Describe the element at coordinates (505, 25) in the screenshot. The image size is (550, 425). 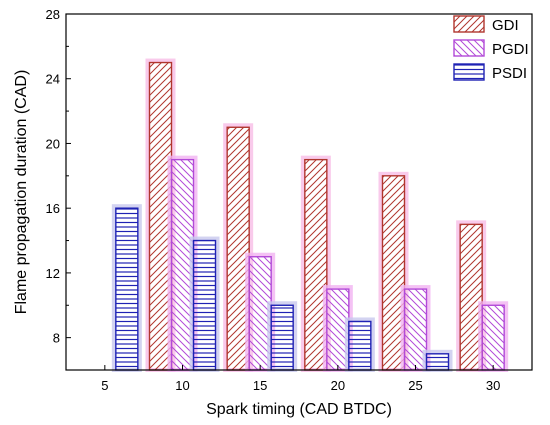
I see `legend-label-gdi: GDI` at that location.